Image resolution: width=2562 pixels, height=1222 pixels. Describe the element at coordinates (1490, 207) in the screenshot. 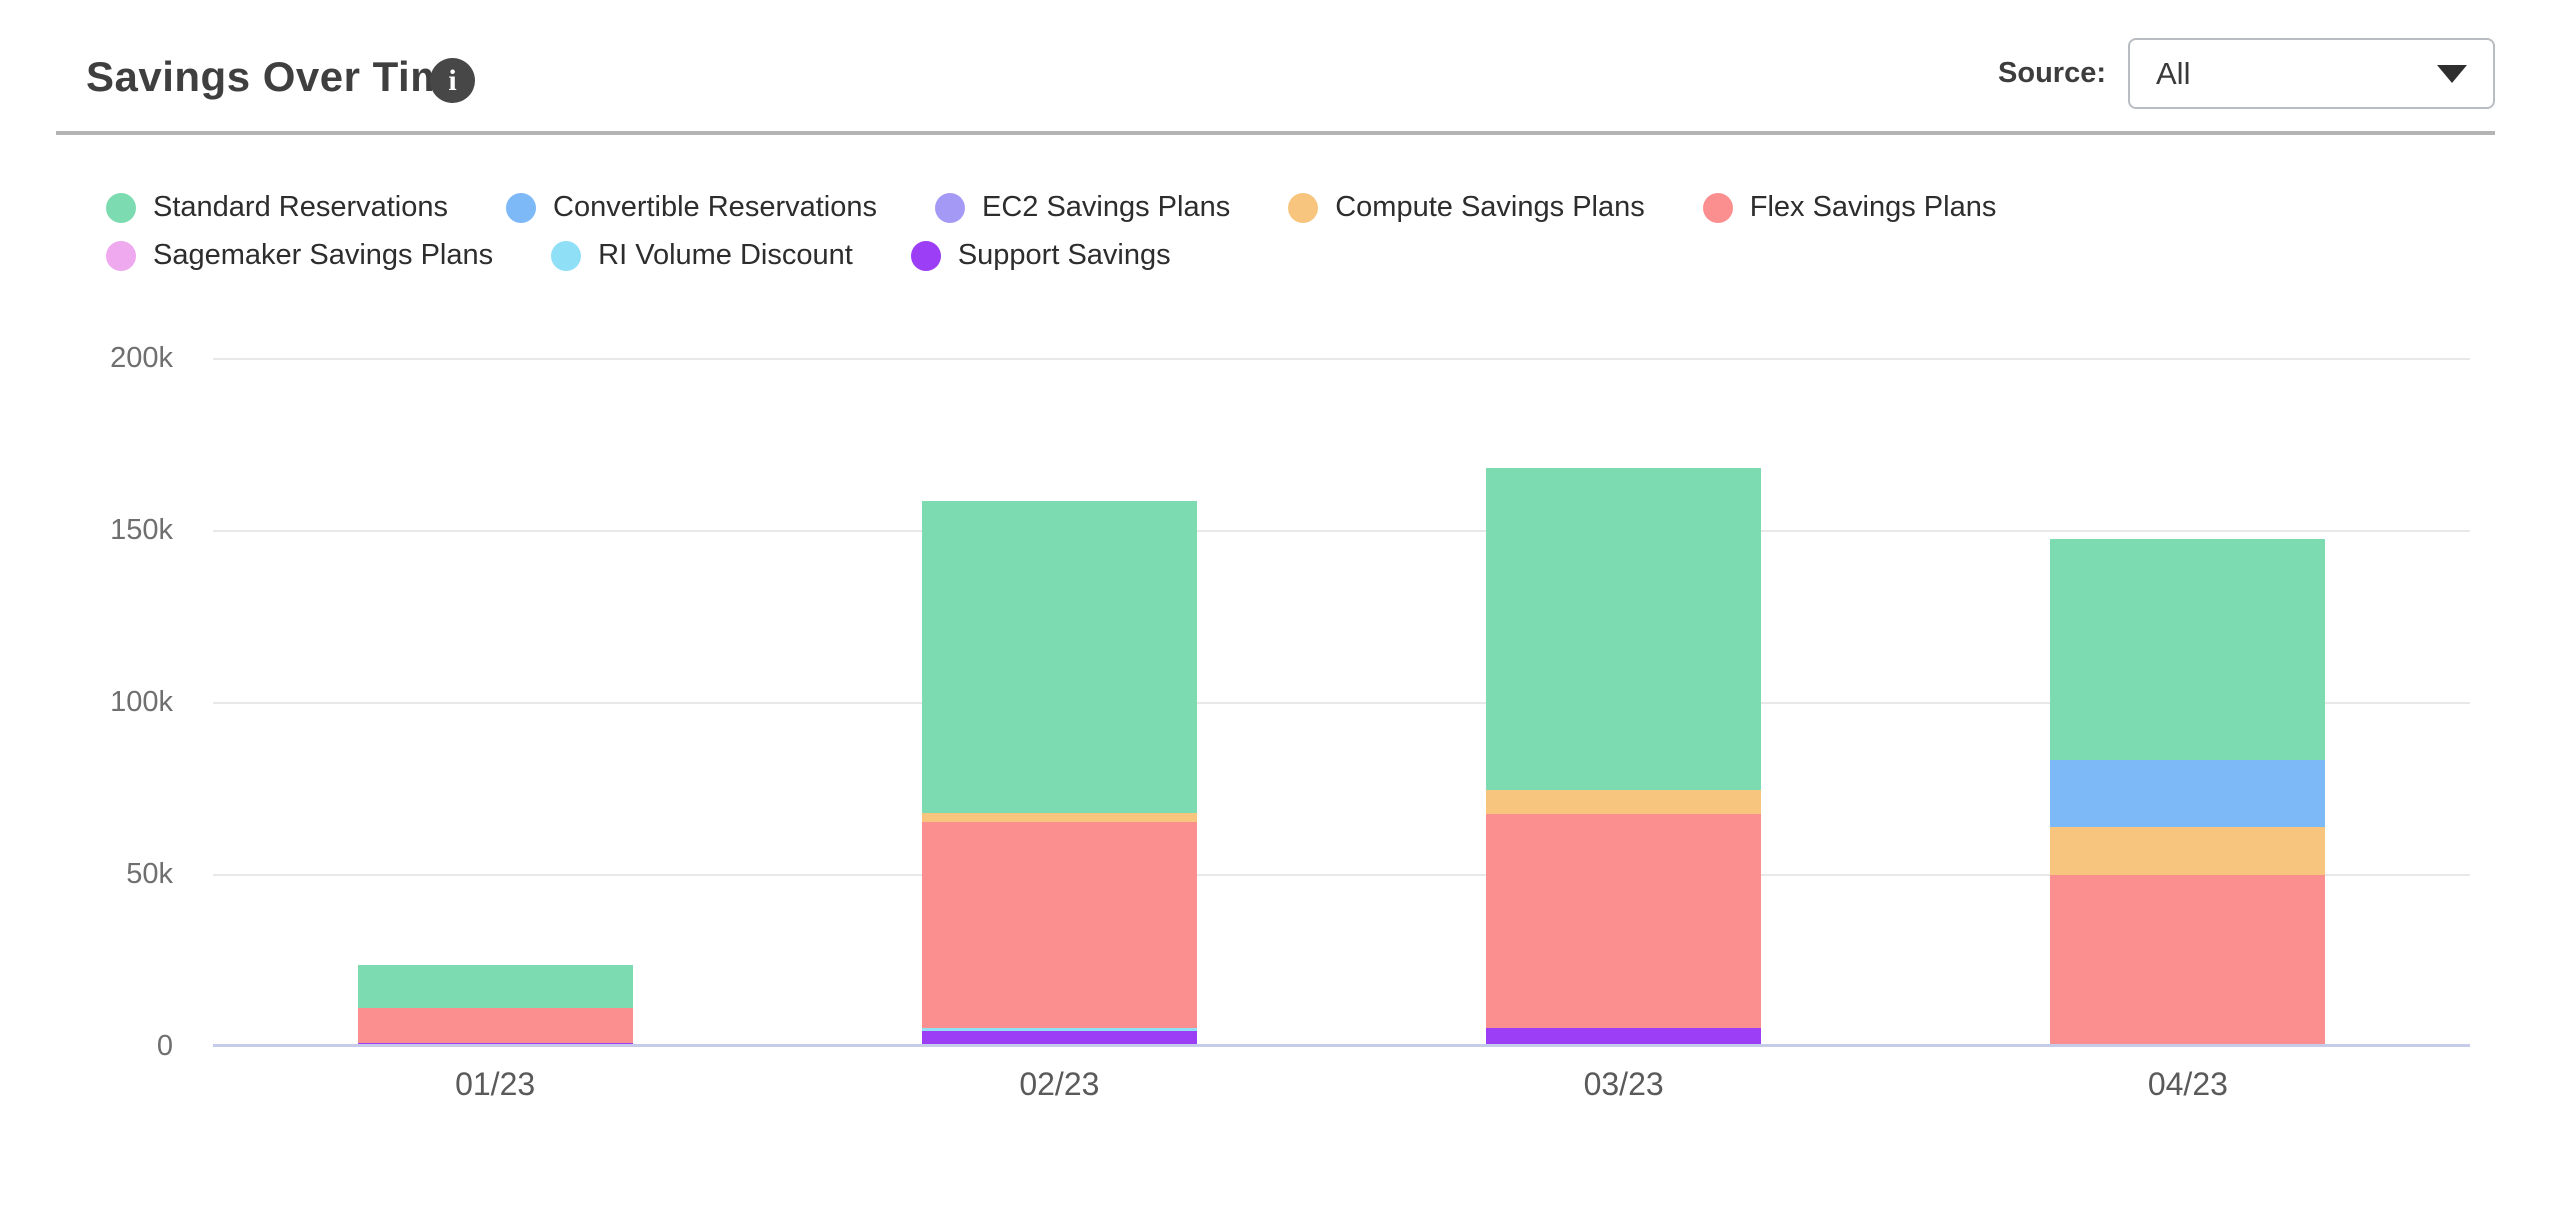

I see `legend-label: Compute Savings Plans` at that location.